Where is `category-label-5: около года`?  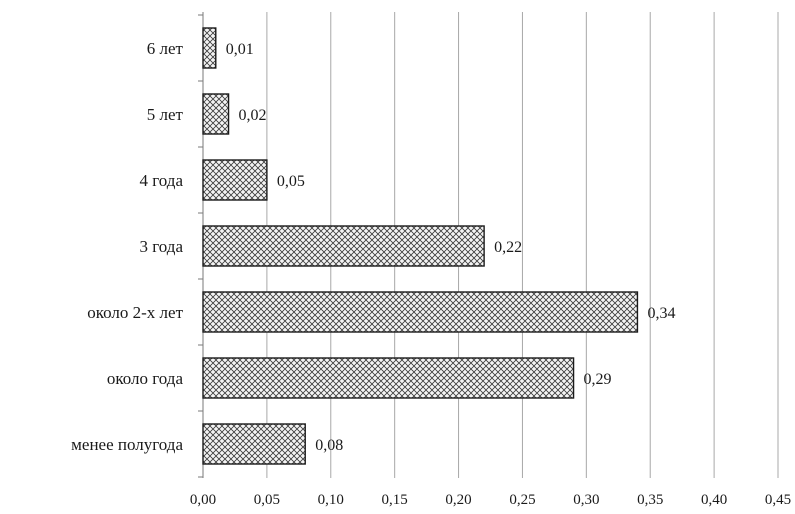 category-label-5: около года is located at coordinates (145, 378).